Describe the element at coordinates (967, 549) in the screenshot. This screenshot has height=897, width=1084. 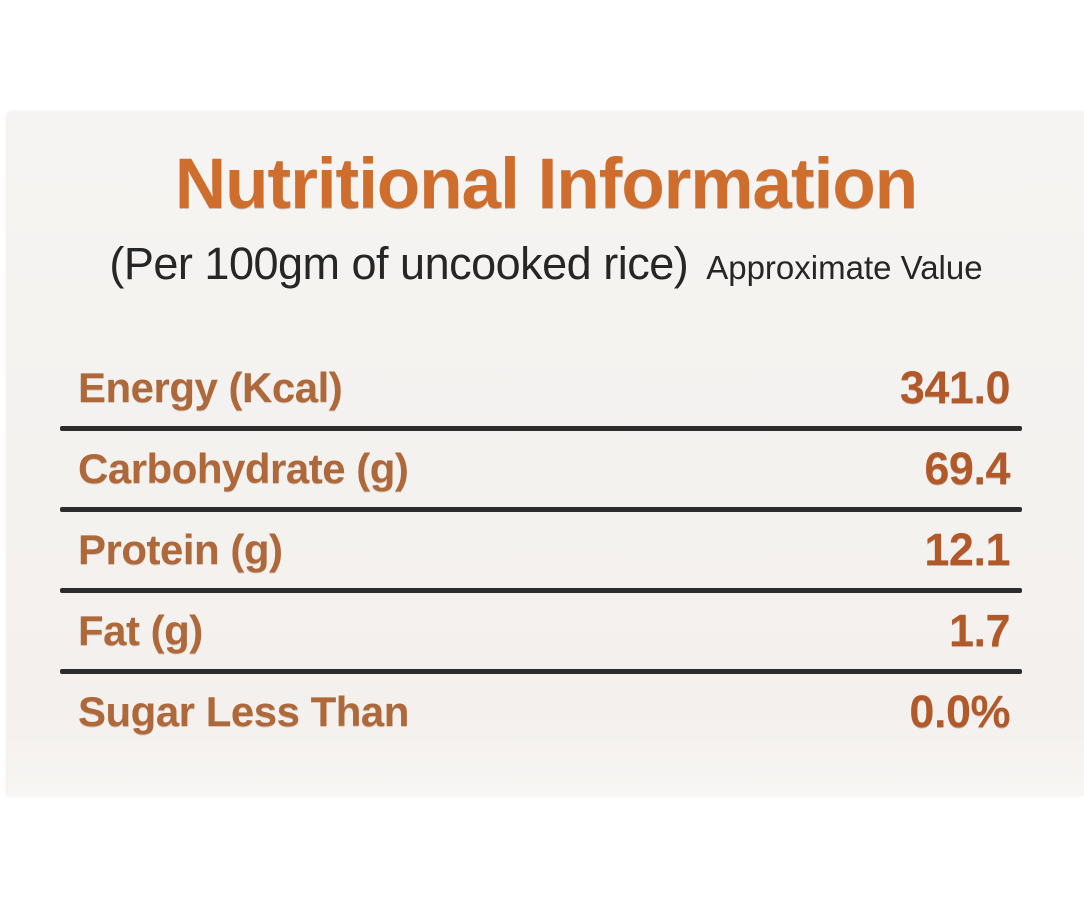
I see `nutrient-value: 12.1` at that location.